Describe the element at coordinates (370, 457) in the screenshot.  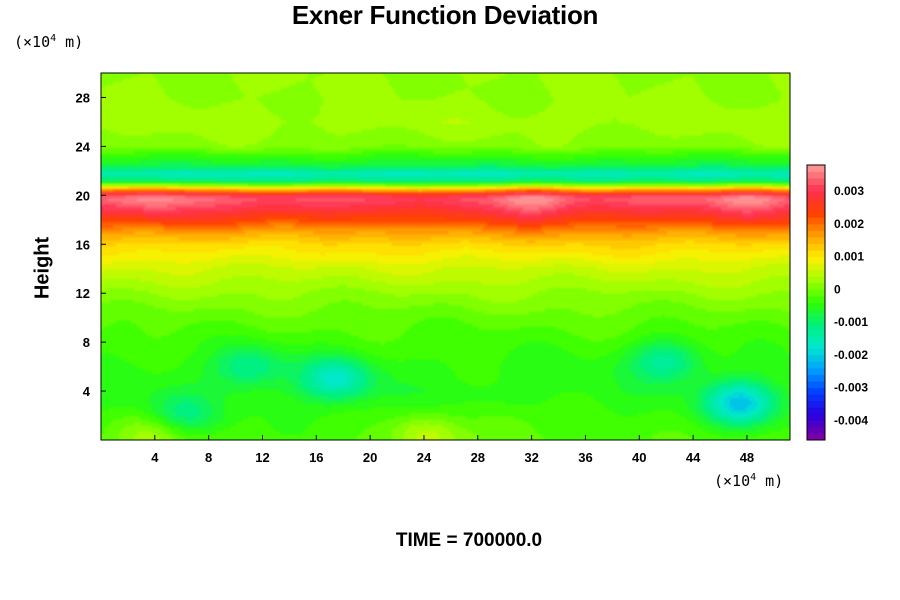
I see `x-tick-label: 20` at that location.